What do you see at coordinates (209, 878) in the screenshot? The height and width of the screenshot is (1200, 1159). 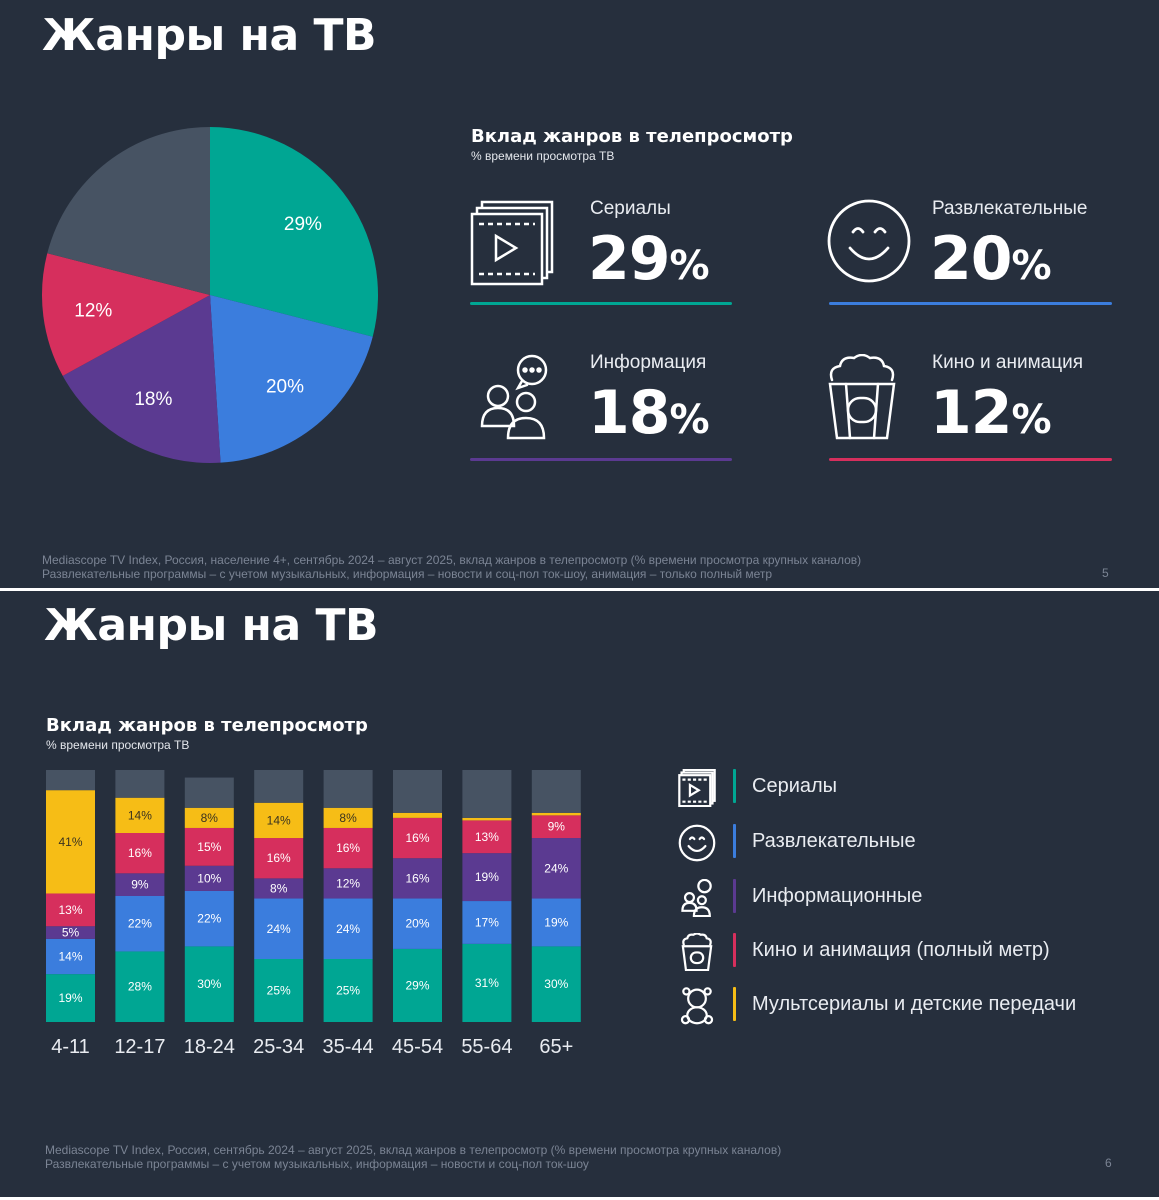 I see `bar-label-2-2: 10%` at bounding box center [209, 878].